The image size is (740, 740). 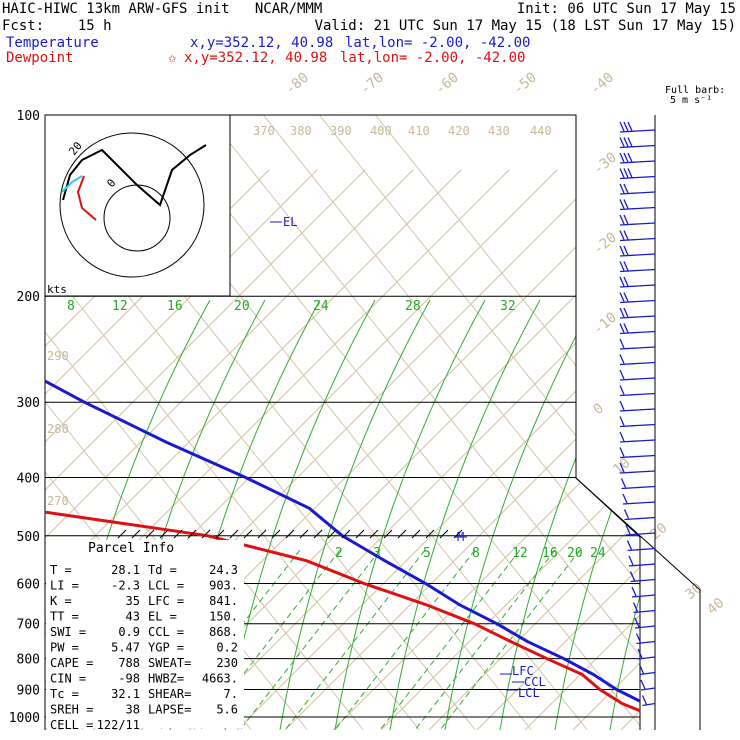 I want to click on temperature-legend: Temperature, so click(x=52, y=43).